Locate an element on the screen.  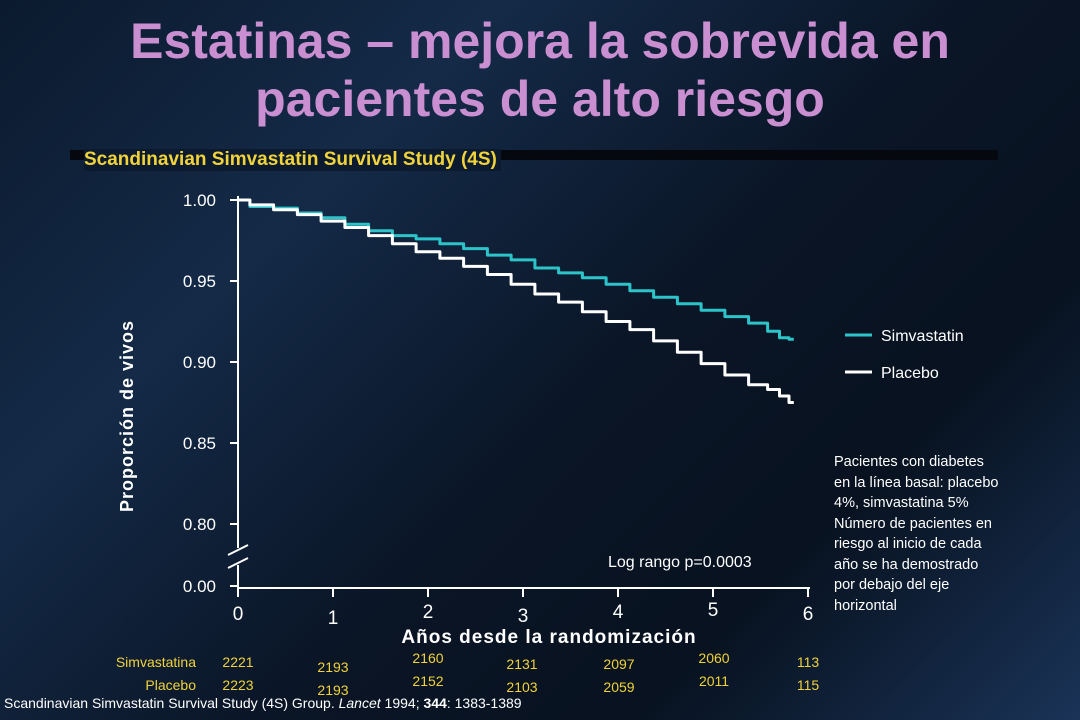
y-tick-label: 0.80 is located at coordinates (199, 524).